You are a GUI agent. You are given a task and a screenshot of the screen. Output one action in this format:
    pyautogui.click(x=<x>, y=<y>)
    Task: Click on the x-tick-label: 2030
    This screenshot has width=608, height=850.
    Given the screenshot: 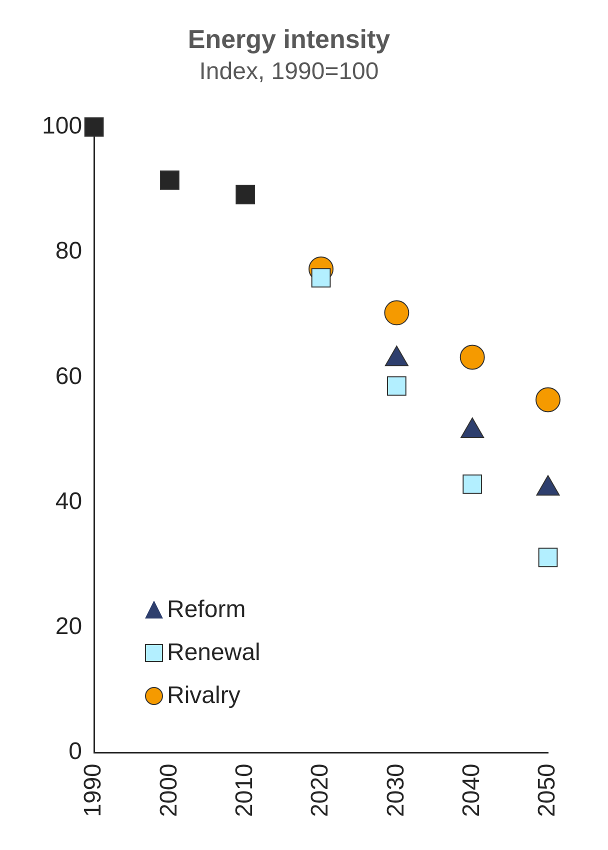 What is the action you would take?
    pyautogui.click(x=396, y=790)
    